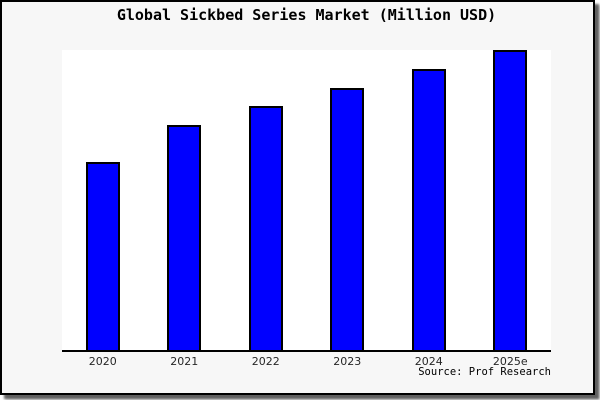 The width and height of the screenshot is (600, 400). Describe the element at coordinates (428, 361) in the screenshot. I see `x-tick-label-2024: 2024` at that location.